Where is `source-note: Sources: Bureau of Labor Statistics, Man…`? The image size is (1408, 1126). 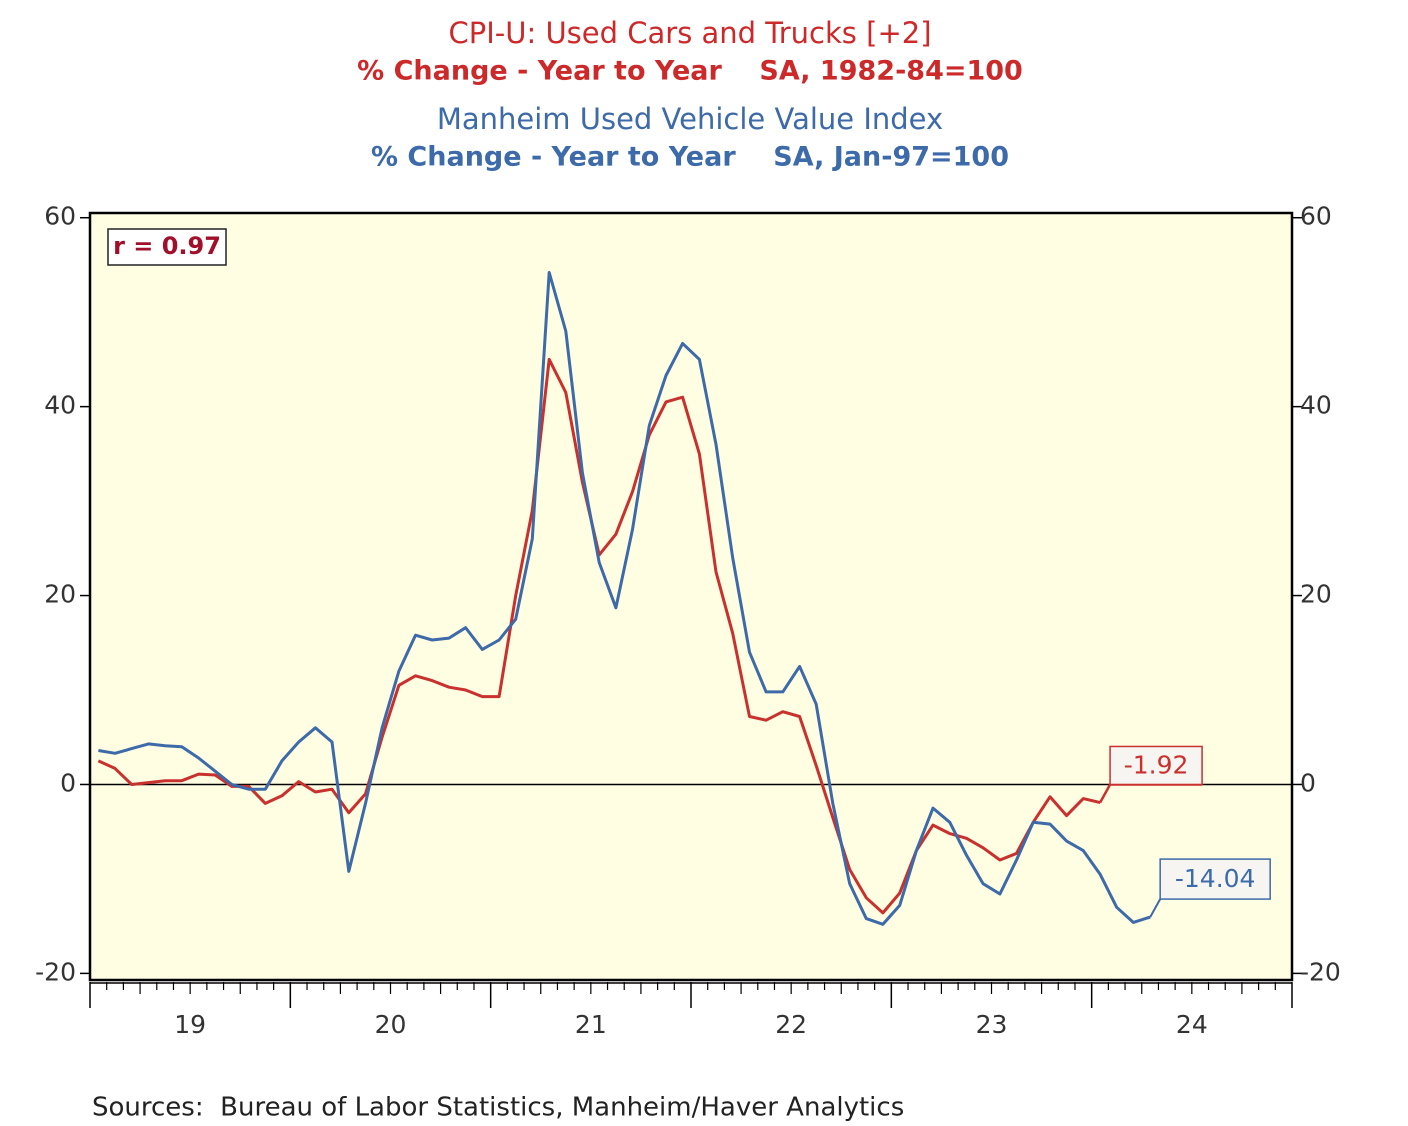
source-note: Sources: Bureau of Labor Statistics, Man… is located at coordinates (498, 1108).